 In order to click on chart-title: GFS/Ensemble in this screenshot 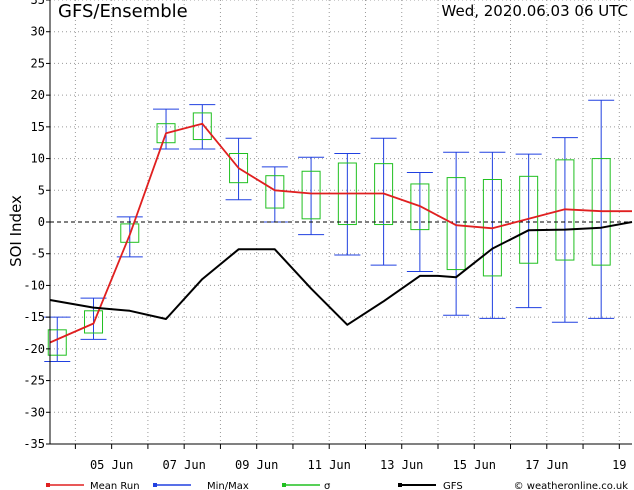, I will do `click(123, 11)`.